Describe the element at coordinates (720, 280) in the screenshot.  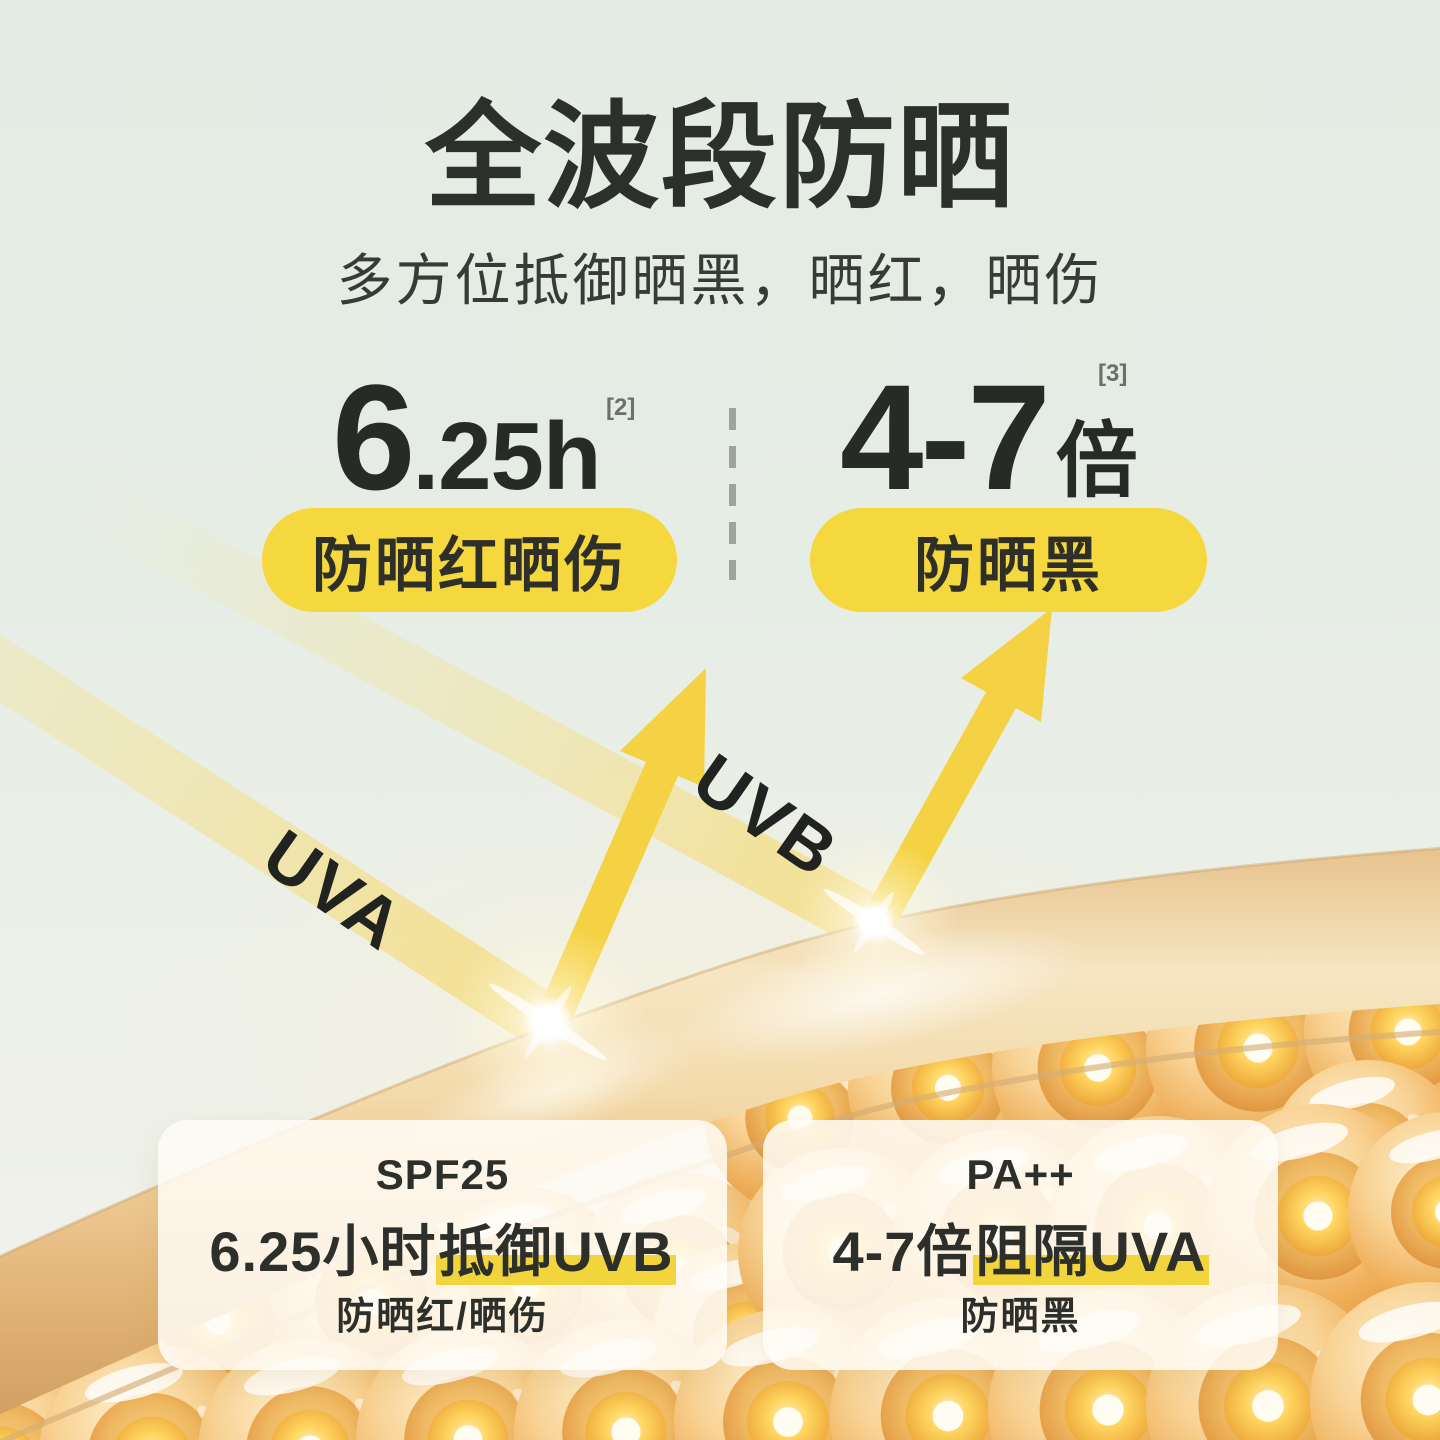
I see `page-subtitle: 多方位抵御晒黑，晒红，晒伤` at that location.